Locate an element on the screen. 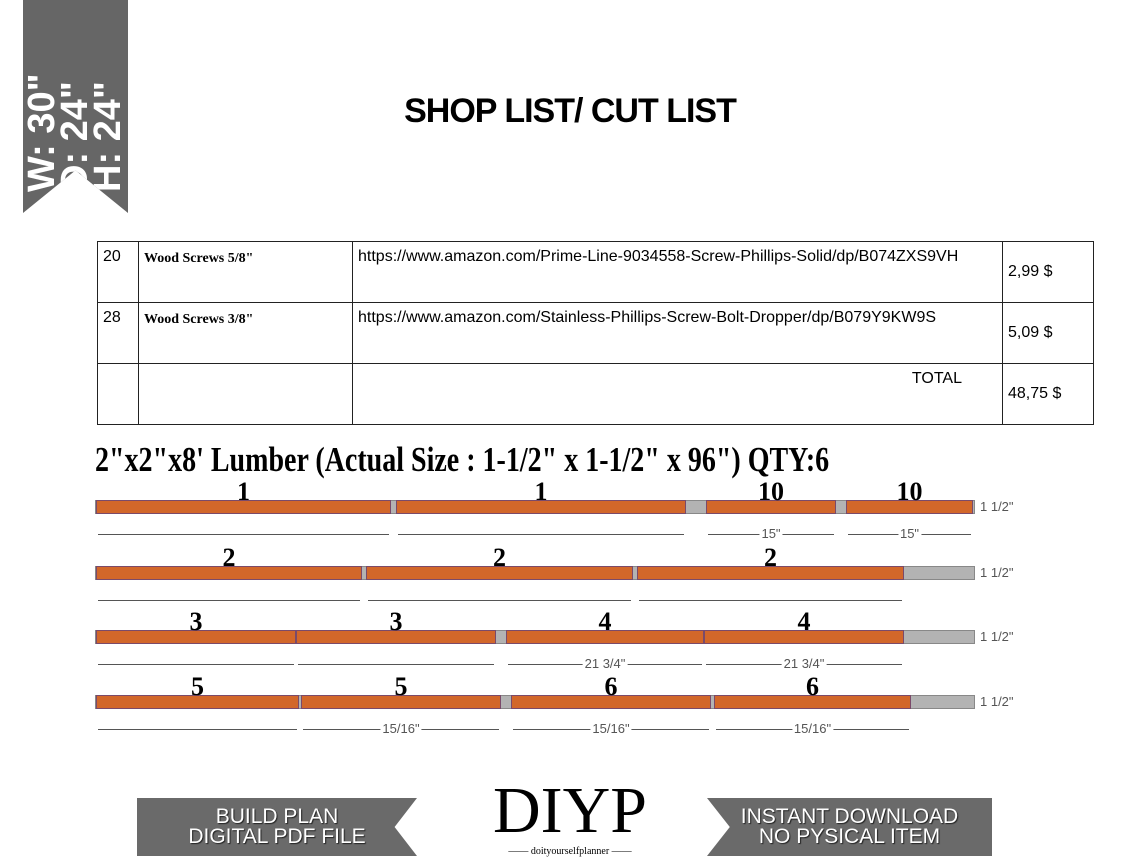  banner-line: INSTANT DOWNLOAD is located at coordinates (849, 816).